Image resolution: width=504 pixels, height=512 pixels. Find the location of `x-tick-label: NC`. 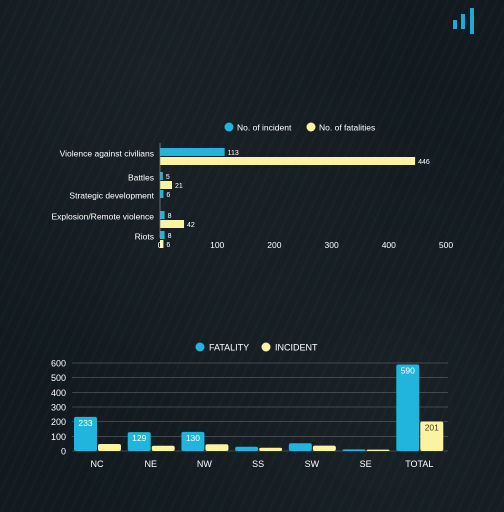

x-tick-label: NC is located at coordinates (97, 464).